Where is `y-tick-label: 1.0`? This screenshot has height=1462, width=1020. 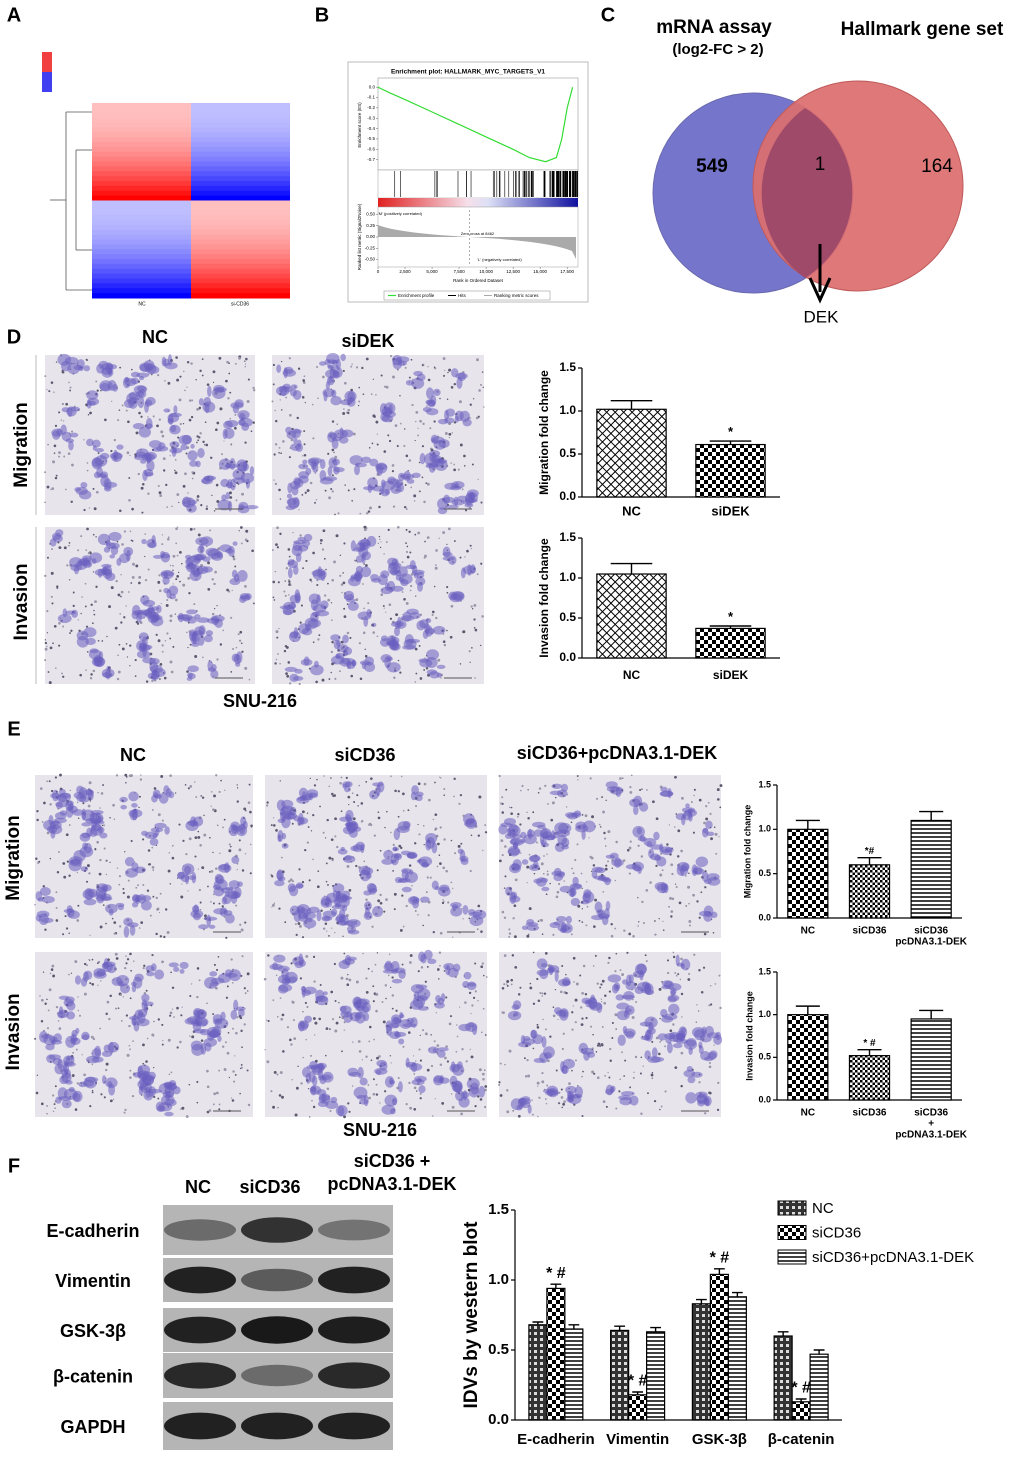
y-tick-label: 1.0 is located at coordinates (567, 410).